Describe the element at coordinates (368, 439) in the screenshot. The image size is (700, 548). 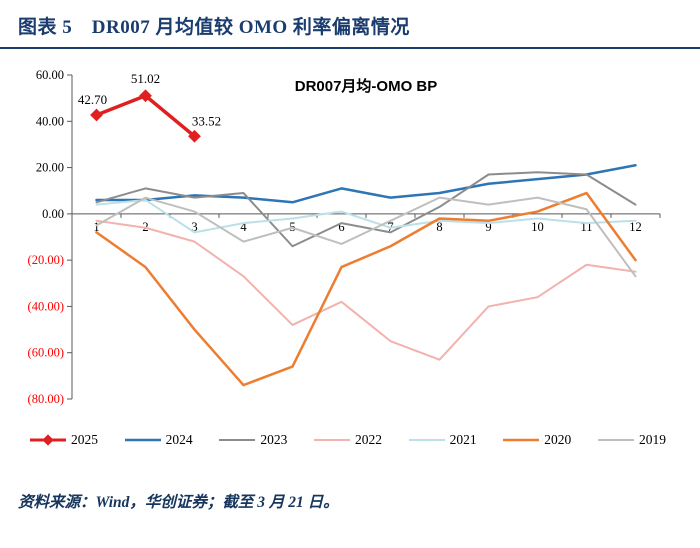
I see `legend-label-2022: 2022` at that location.